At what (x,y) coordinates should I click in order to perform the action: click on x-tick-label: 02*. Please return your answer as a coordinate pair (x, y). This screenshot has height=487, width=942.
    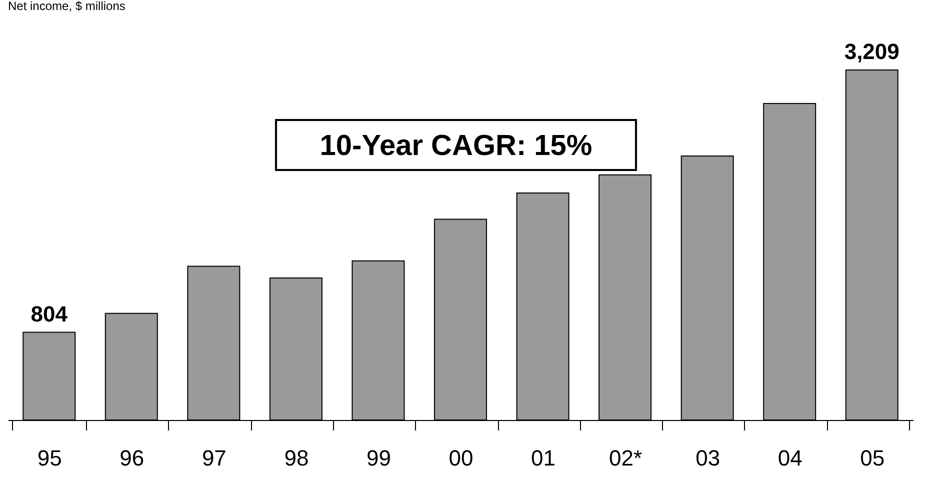
    Looking at the image, I should click on (625, 458).